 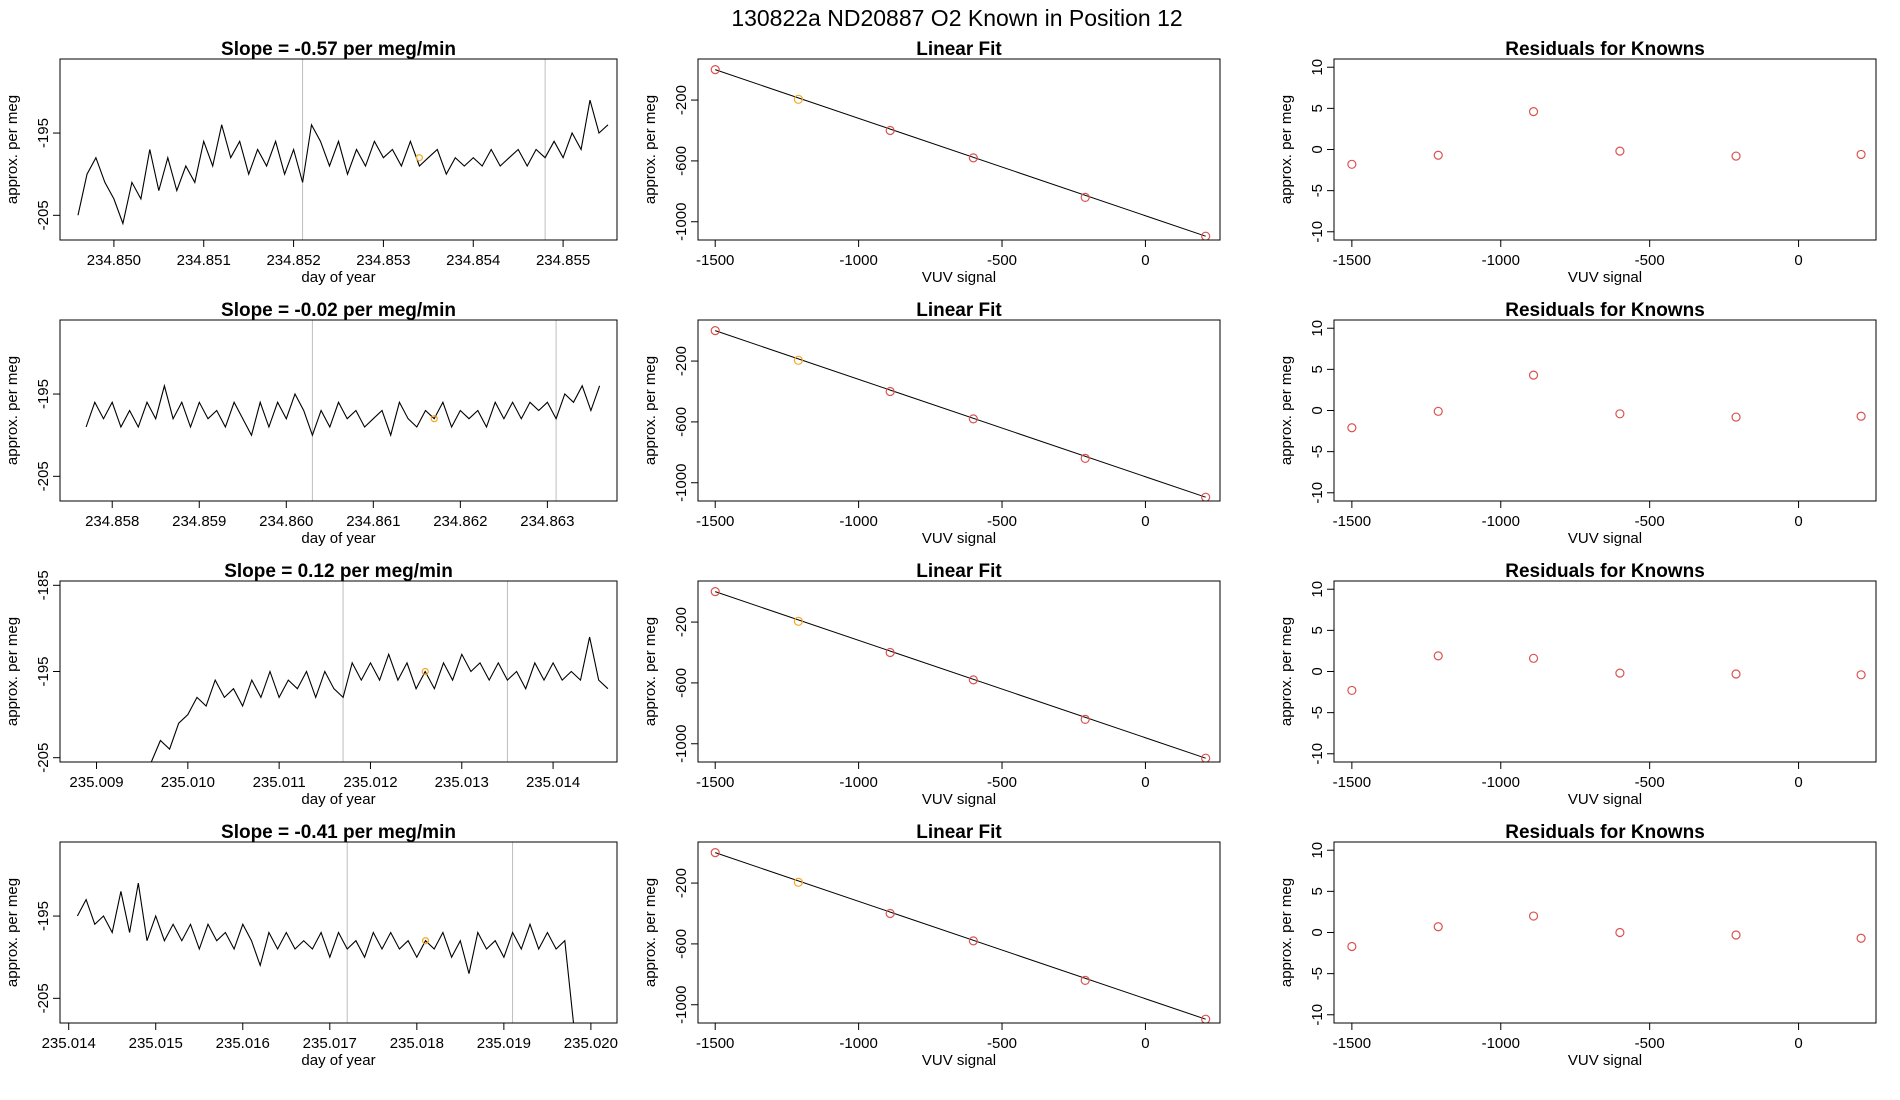 I want to click on x-tick-label: 234.852, so click(x=293, y=260).